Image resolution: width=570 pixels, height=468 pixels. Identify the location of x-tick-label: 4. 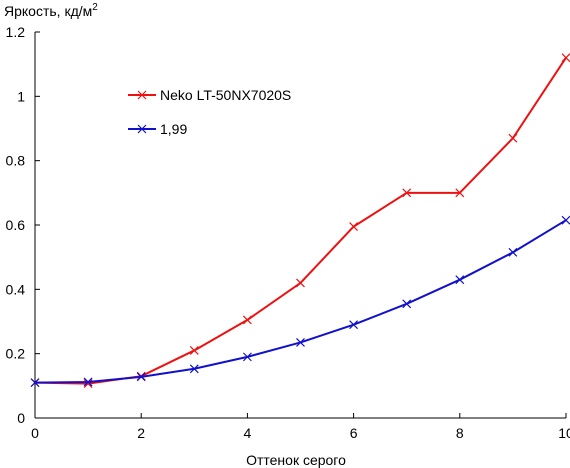
(248, 433).